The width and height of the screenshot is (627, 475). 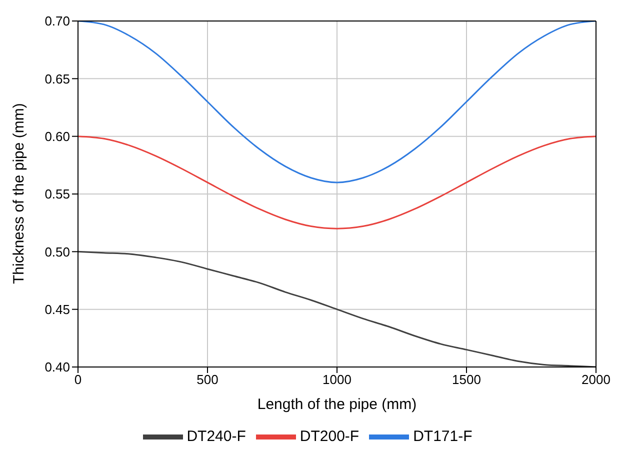 What do you see at coordinates (596, 380) in the screenshot?
I see `x-tick-label: 2000` at bounding box center [596, 380].